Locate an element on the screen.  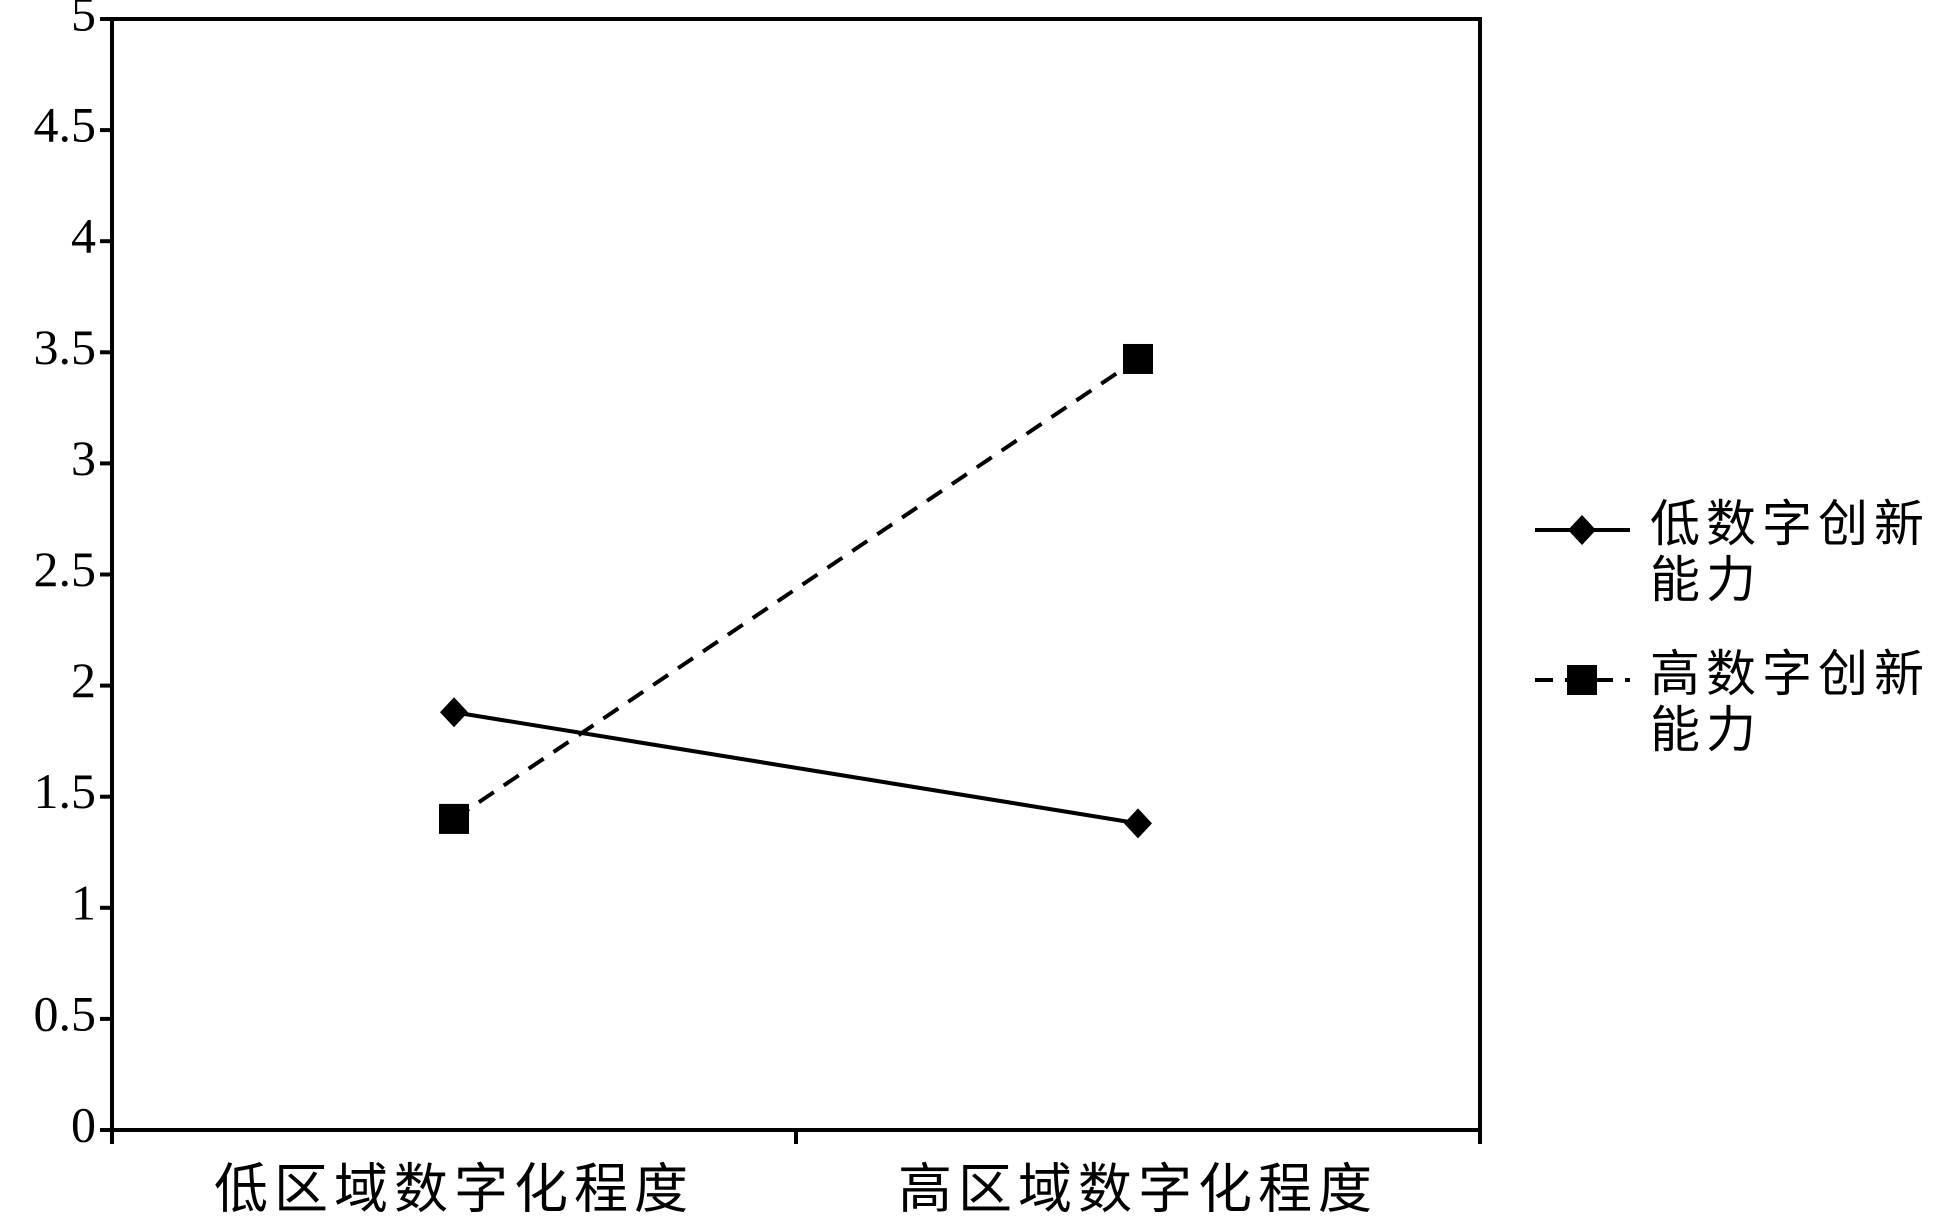
legend-label: 低数字创新能力 is located at coordinates (1790, 552).